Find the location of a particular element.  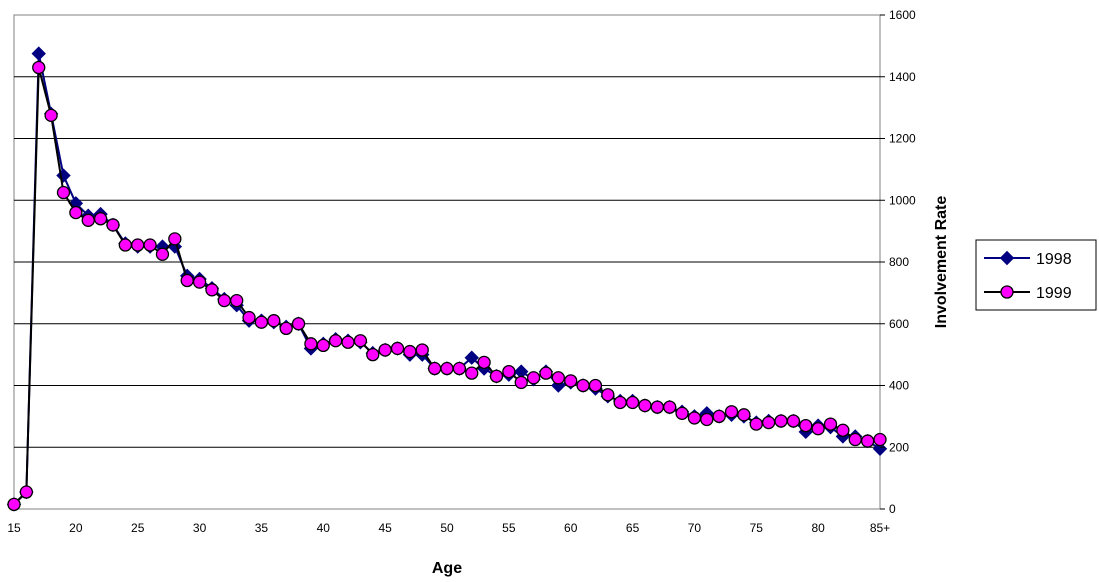

x-tick-label: 40 is located at coordinates (324, 528).